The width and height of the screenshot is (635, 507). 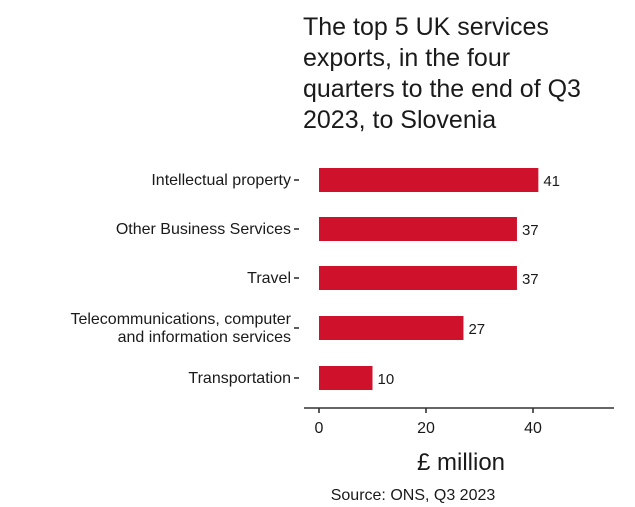 I want to click on value-label: 27, so click(x=476, y=329).